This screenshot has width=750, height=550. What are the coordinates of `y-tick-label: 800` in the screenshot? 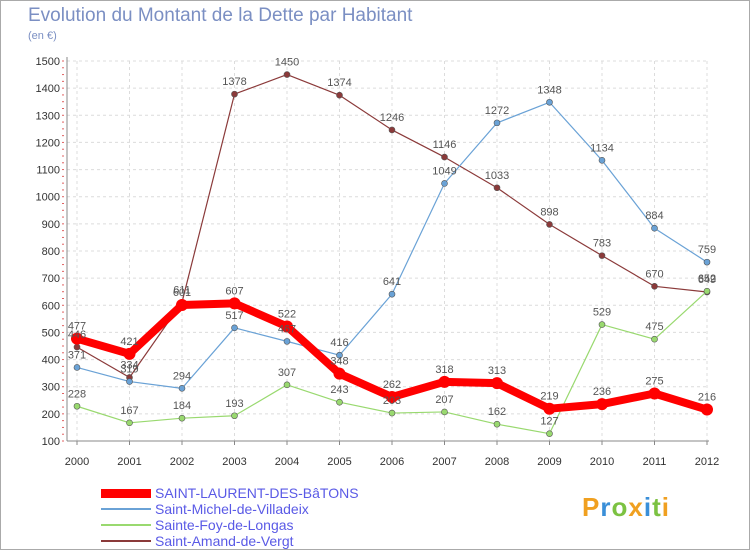 It's located at (51, 252).